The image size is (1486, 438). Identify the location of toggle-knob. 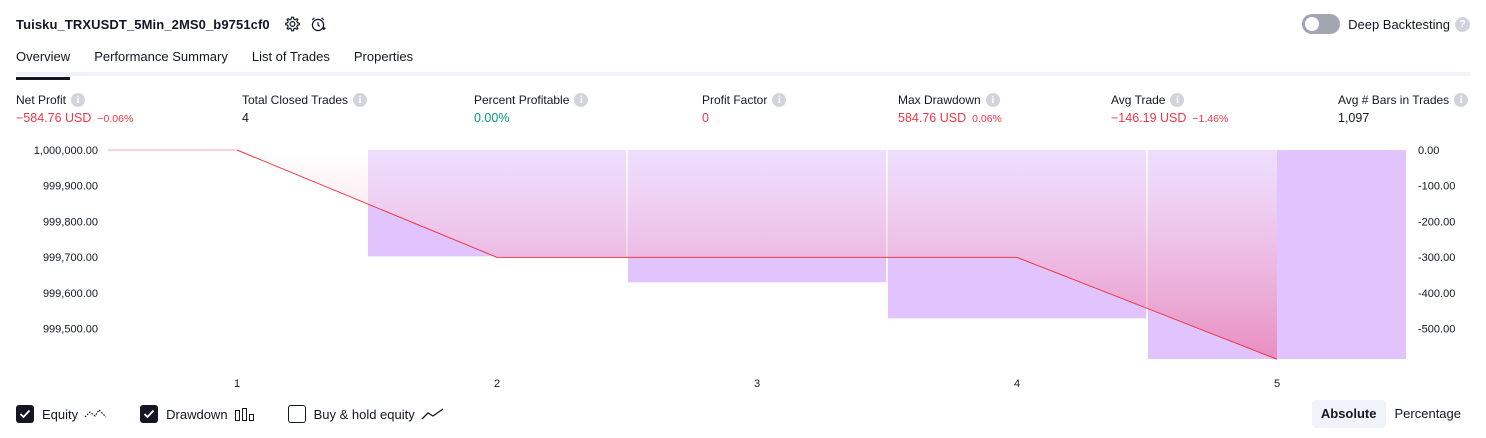
(1312, 24).